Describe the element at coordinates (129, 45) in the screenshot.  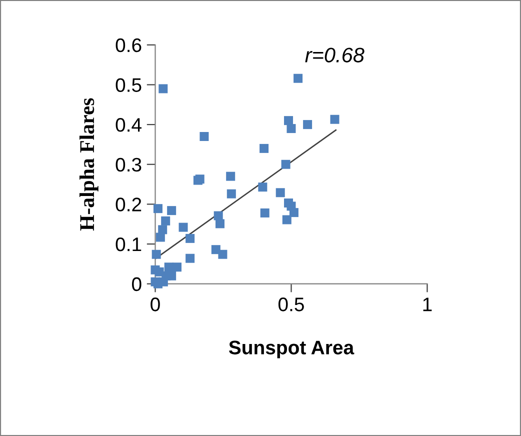
I see `y-tick-label: 0.6` at that location.